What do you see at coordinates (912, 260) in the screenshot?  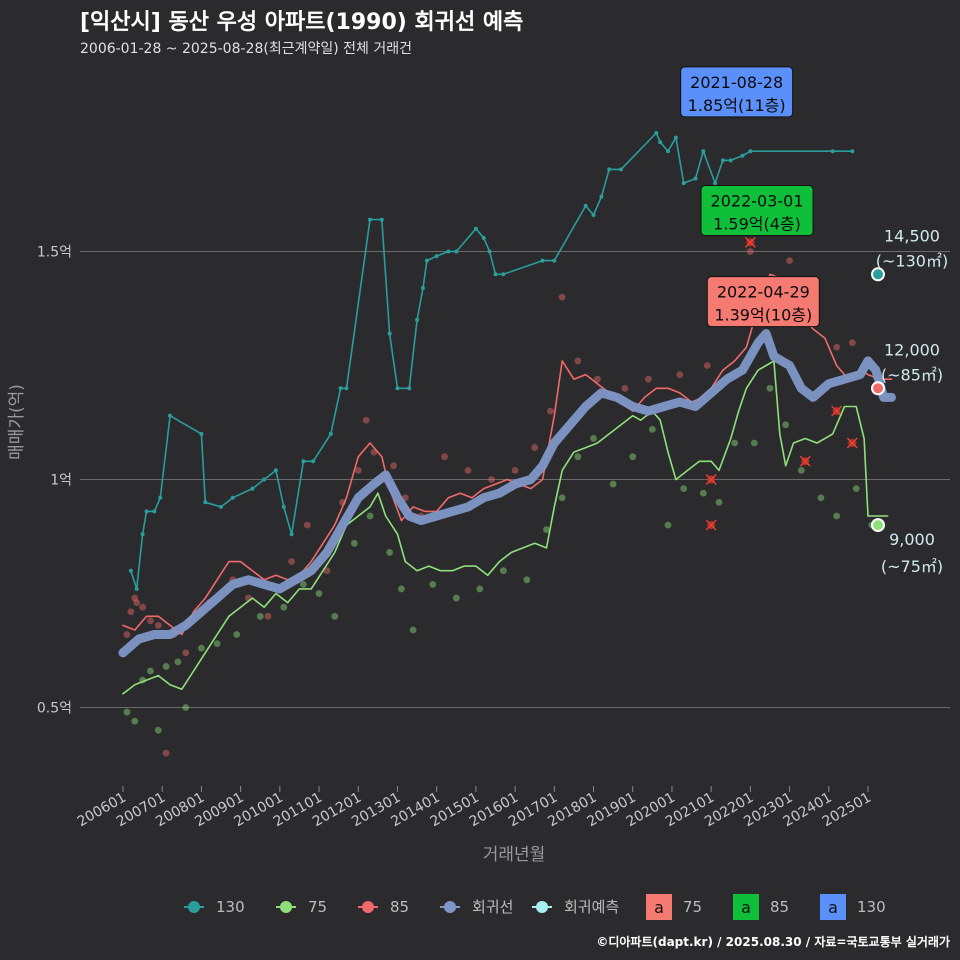 I see `end-label-area-0: (~130㎡)` at bounding box center [912, 260].